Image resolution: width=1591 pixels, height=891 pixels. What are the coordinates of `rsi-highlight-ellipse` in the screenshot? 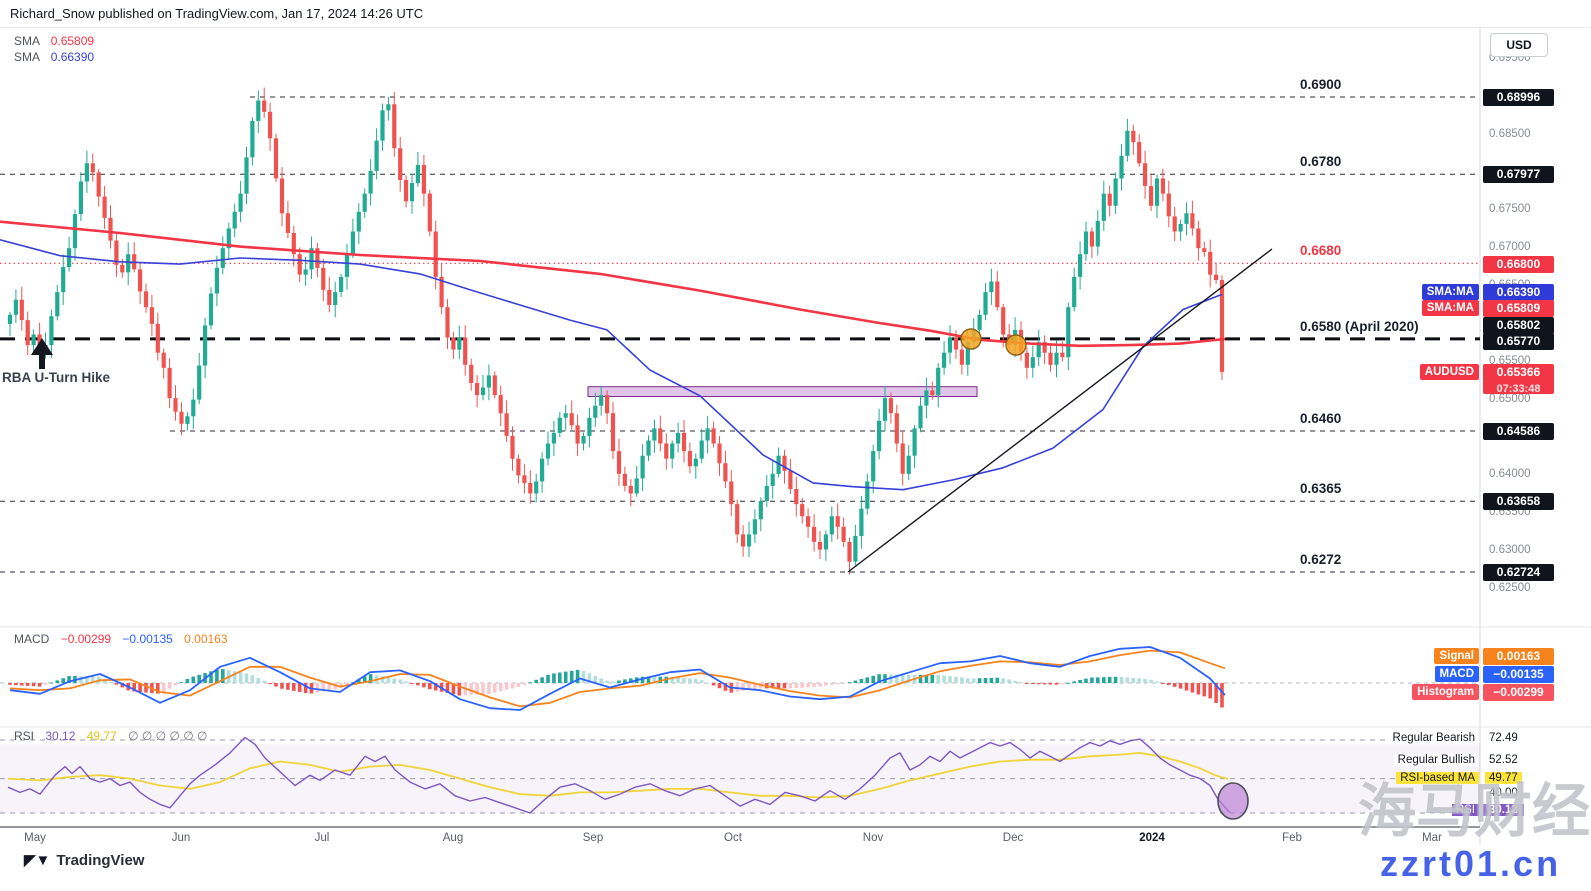 It's located at (1233, 801).